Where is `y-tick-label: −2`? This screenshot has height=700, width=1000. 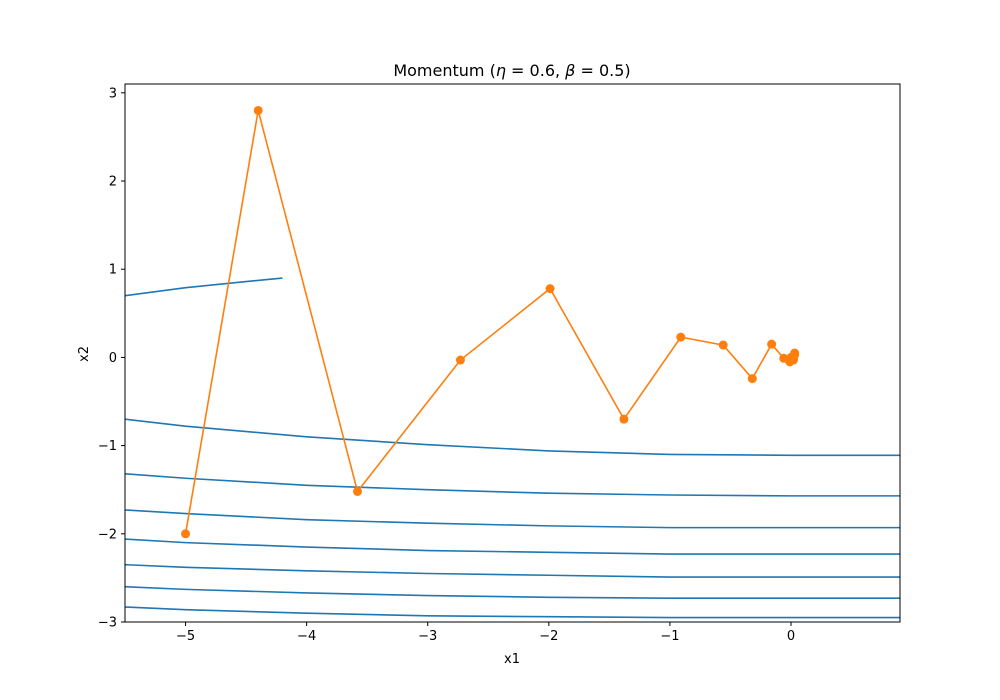 y-tick-label: −2 is located at coordinates (107, 534).